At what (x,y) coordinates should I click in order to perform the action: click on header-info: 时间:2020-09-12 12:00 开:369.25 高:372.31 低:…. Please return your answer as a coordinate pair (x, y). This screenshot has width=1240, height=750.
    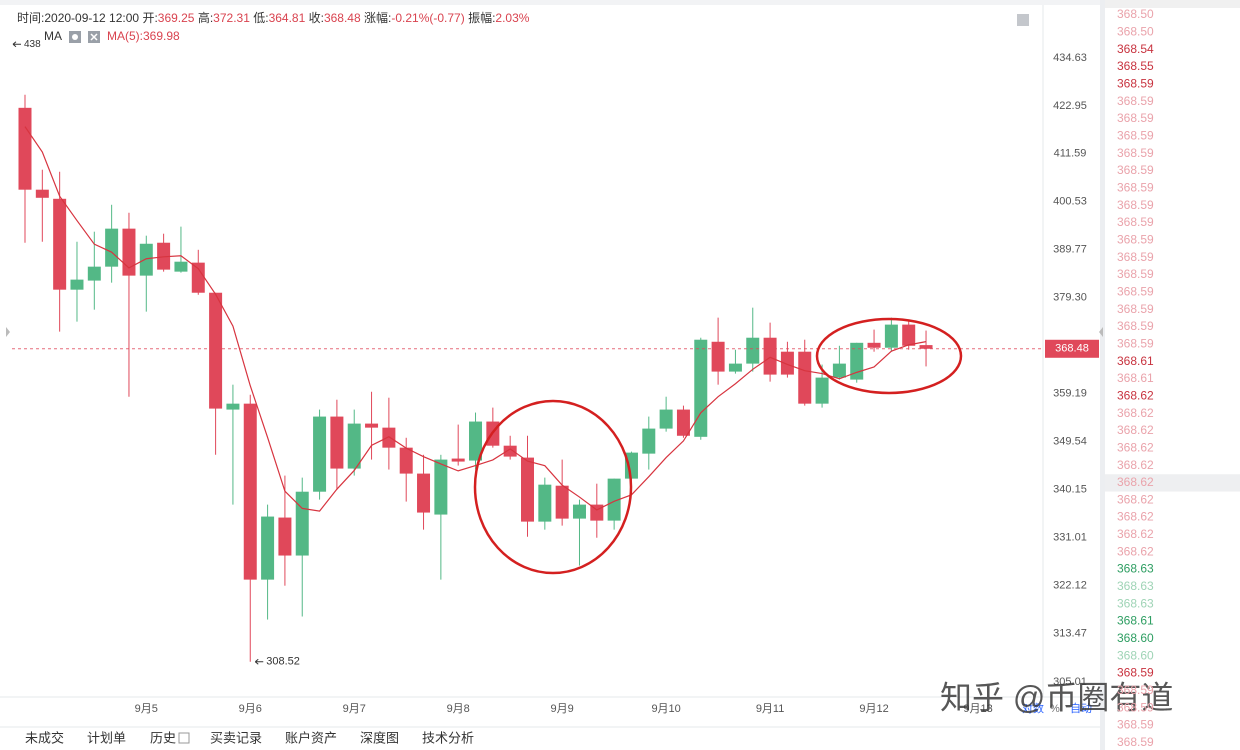
    Looking at the image, I should click on (273, 17).